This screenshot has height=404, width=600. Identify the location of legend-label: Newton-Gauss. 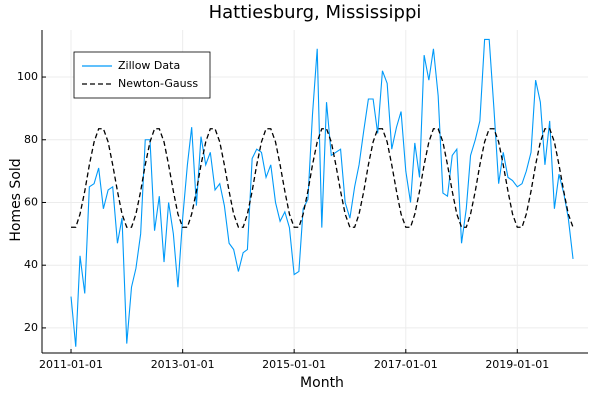
(158, 83).